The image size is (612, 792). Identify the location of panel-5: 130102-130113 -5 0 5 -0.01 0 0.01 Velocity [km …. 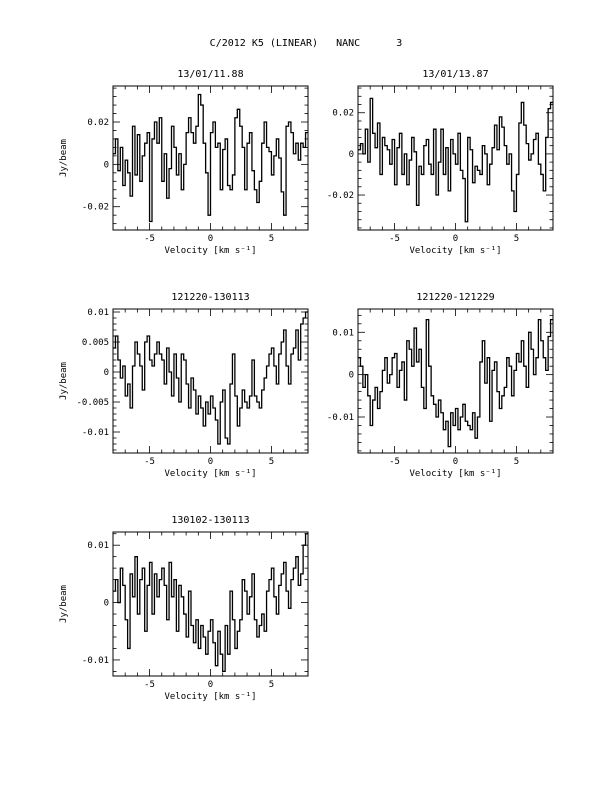
(184, 608).